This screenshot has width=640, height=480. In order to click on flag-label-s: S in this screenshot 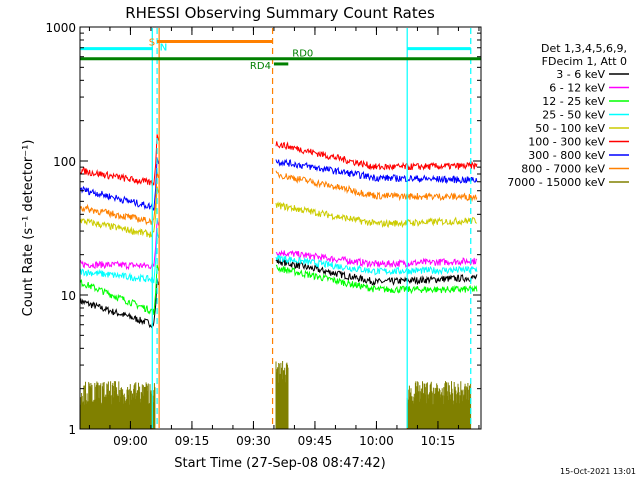, I will do `click(152, 42)`.